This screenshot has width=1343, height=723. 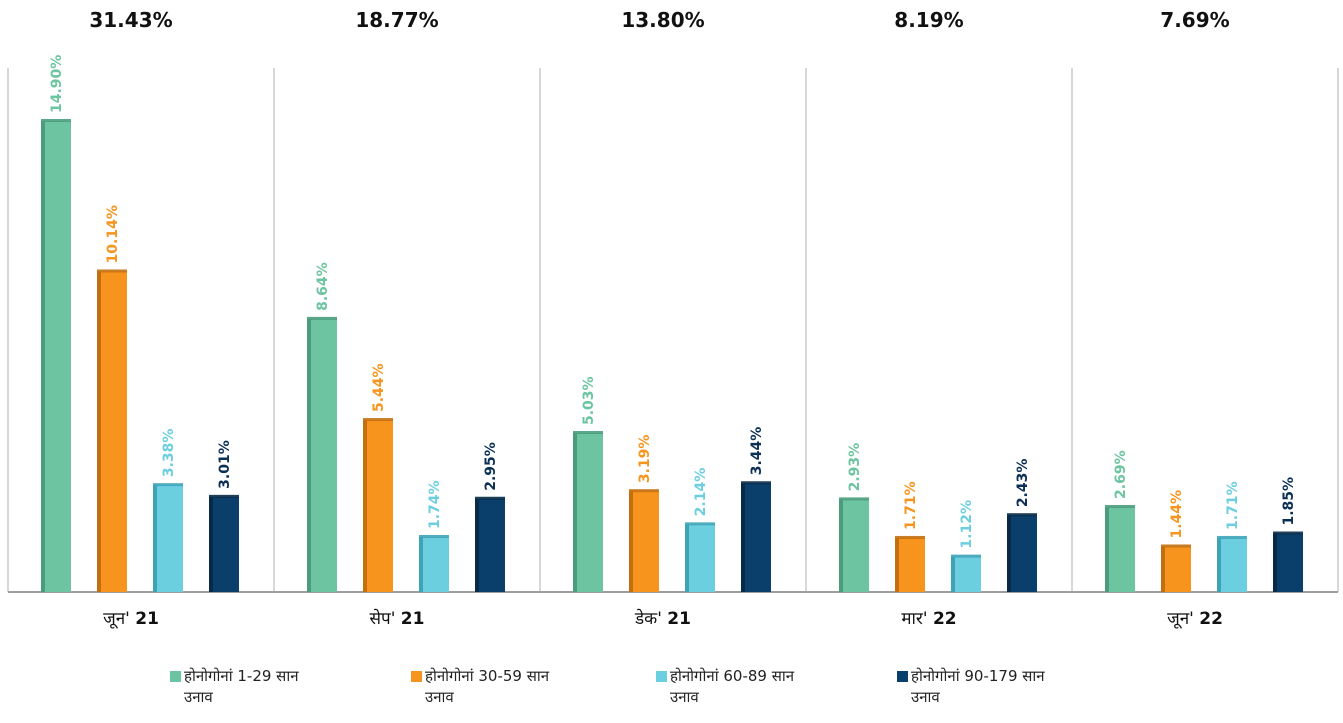 I want to click on bar-value-label: 2.14%, so click(x=701, y=492).